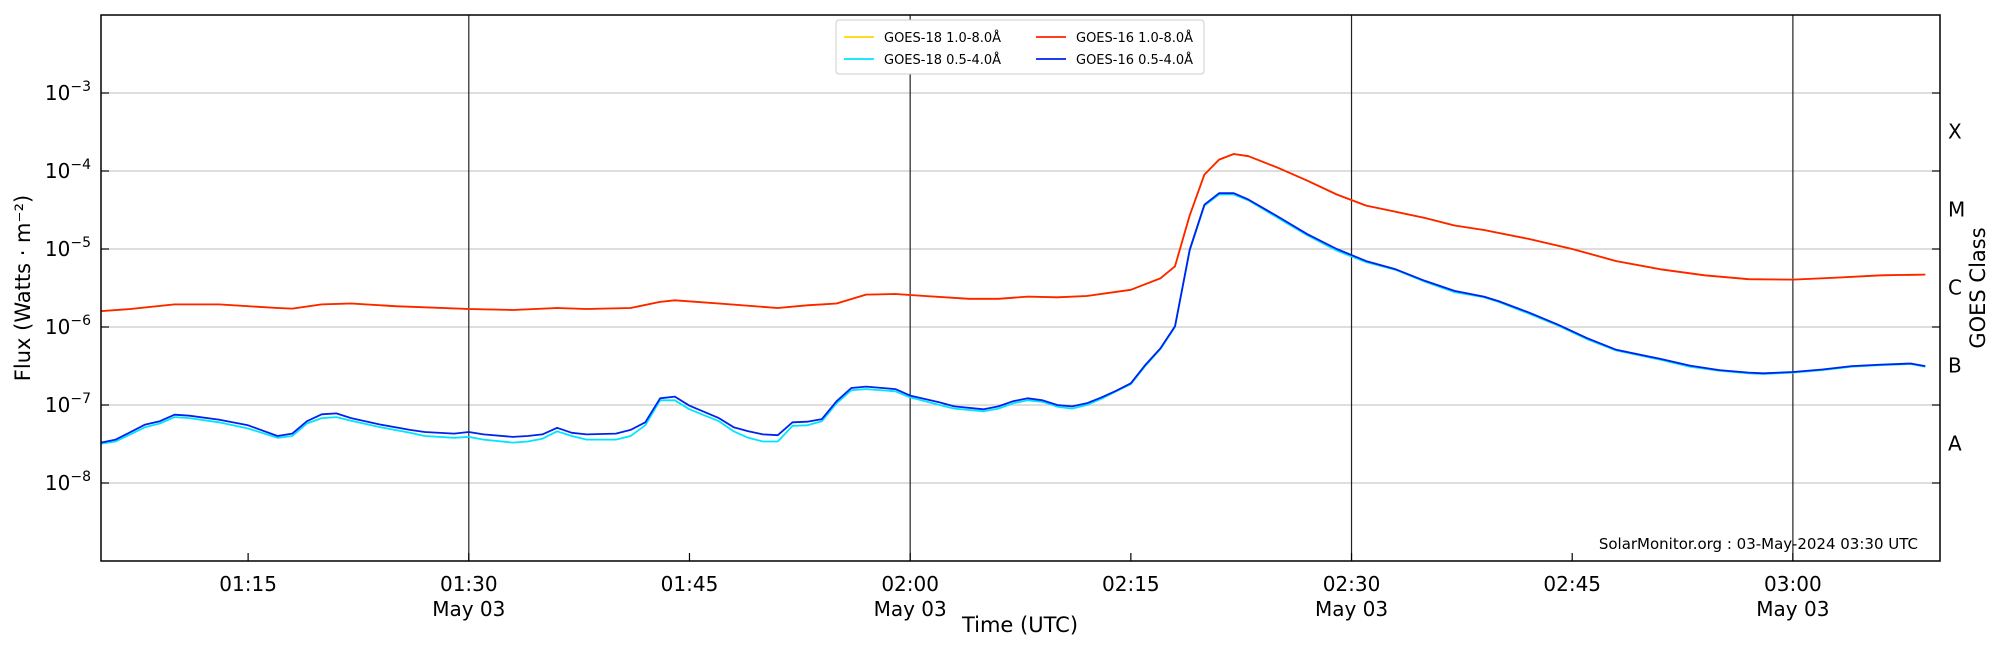 Image resolution: width=2000 pixels, height=654 pixels. What do you see at coordinates (23, 288) in the screenshot?
I see `y-axis-label: Flux (Watts · m⁻²)` at bounding box center [23, 288].